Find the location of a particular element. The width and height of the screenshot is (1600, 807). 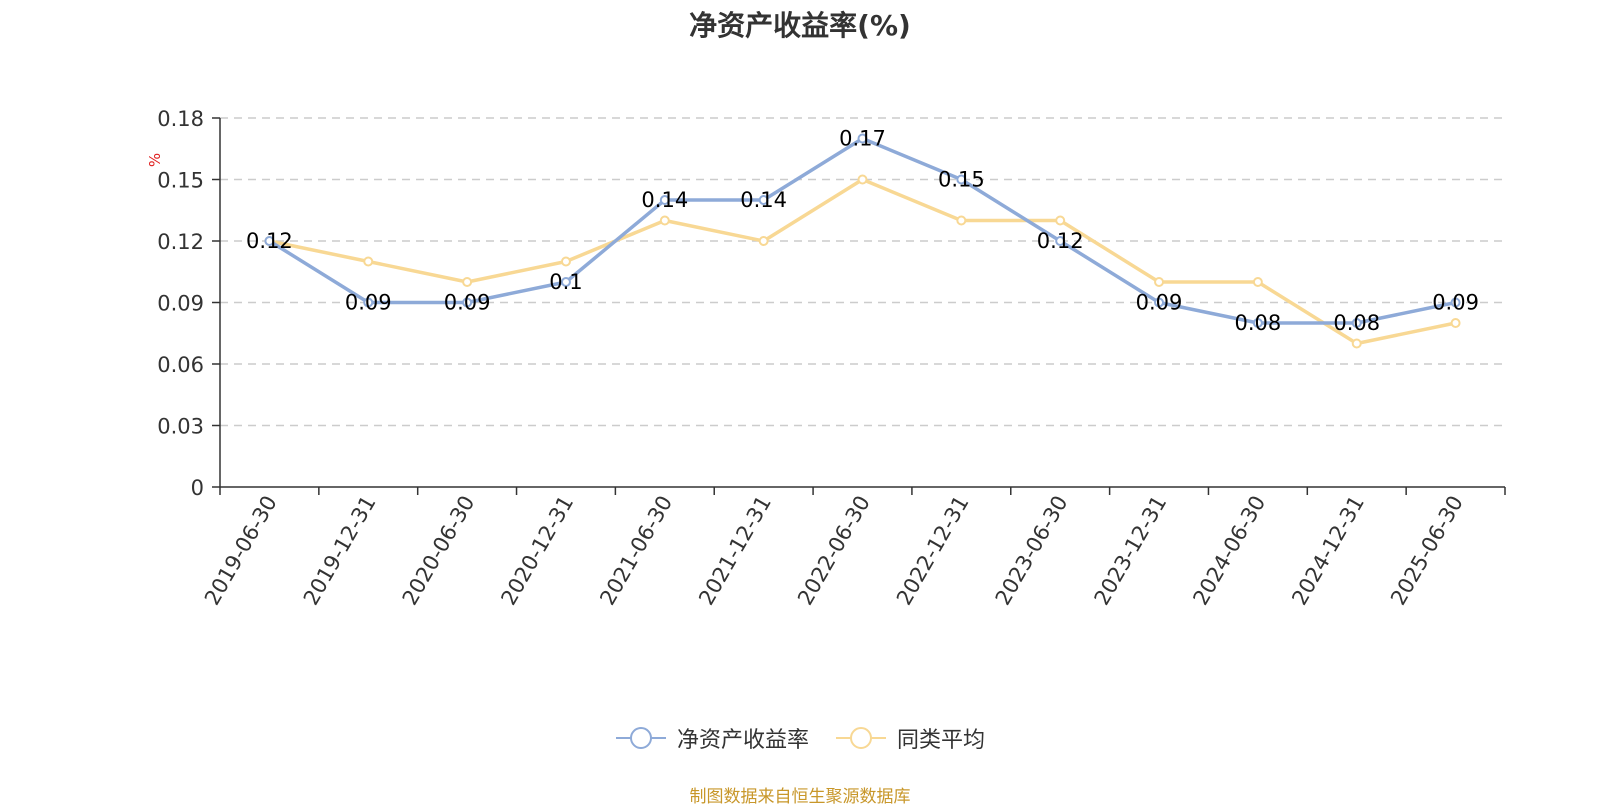

data-label: 0.15 is located at coordinates (961, 180).